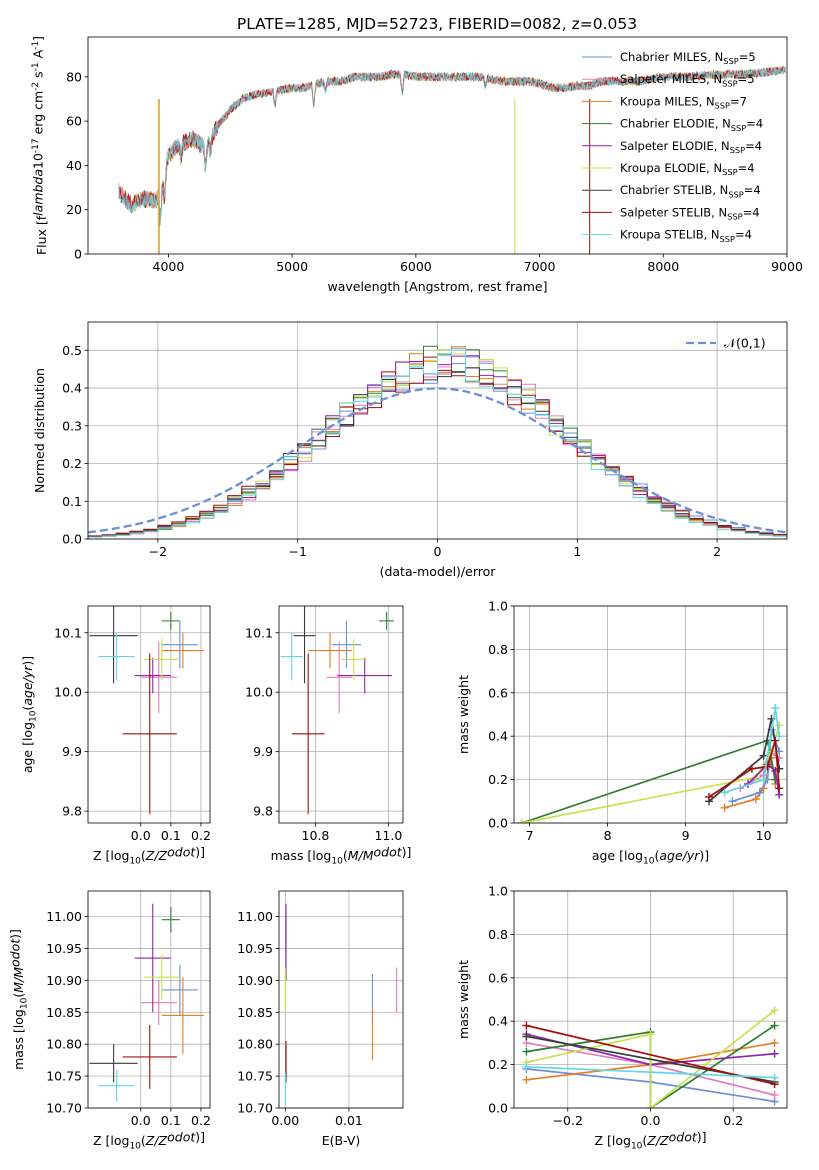 The image size is (819, 1170). What do you see at coordinates (530, 835) in the screenshot?
I see `x-tick-label: 7` at bounding box center [530, 835].